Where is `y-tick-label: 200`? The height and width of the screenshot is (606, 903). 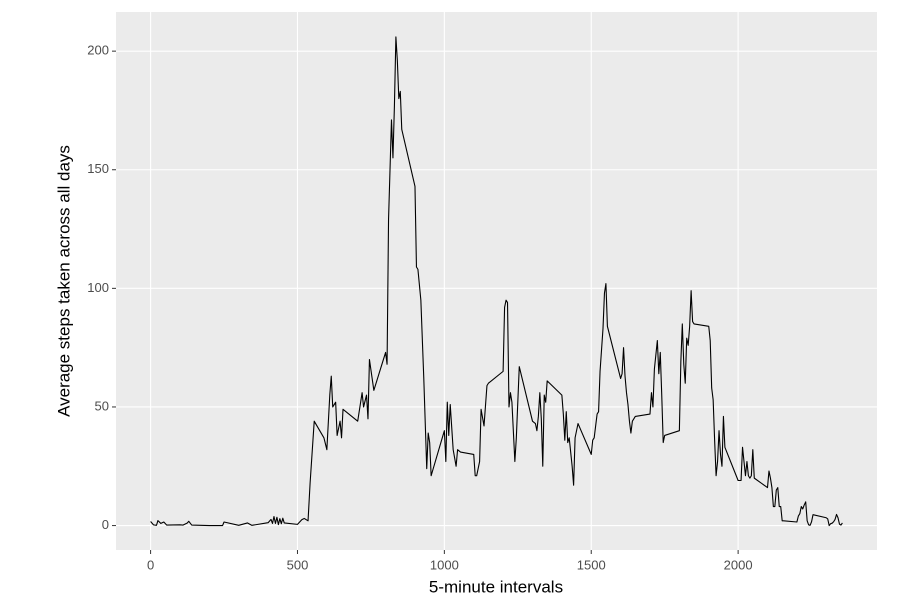 y-tick-label: 200 is located at coordinates (98, 50).